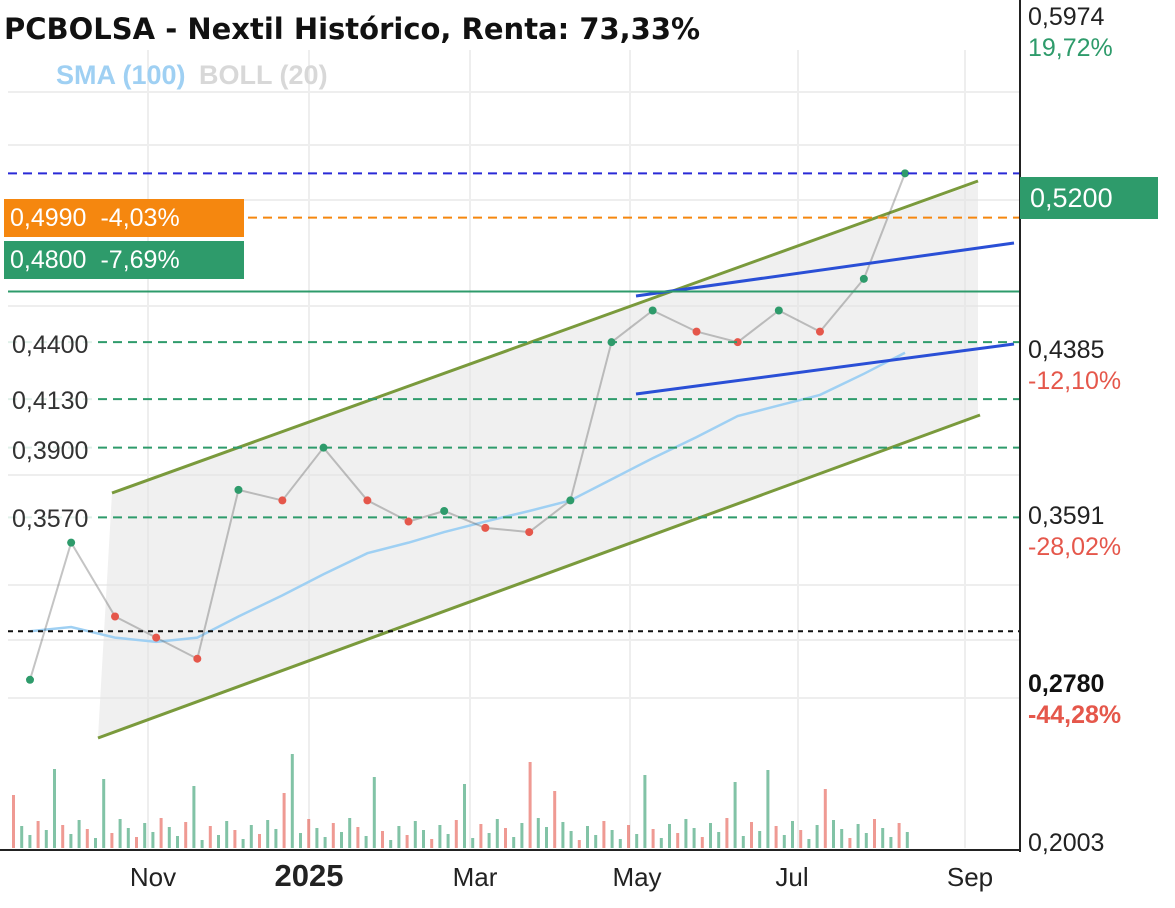 The image size is (1175, 908). I want to click on legend-boll: BOLL (20), so click(263, 75).